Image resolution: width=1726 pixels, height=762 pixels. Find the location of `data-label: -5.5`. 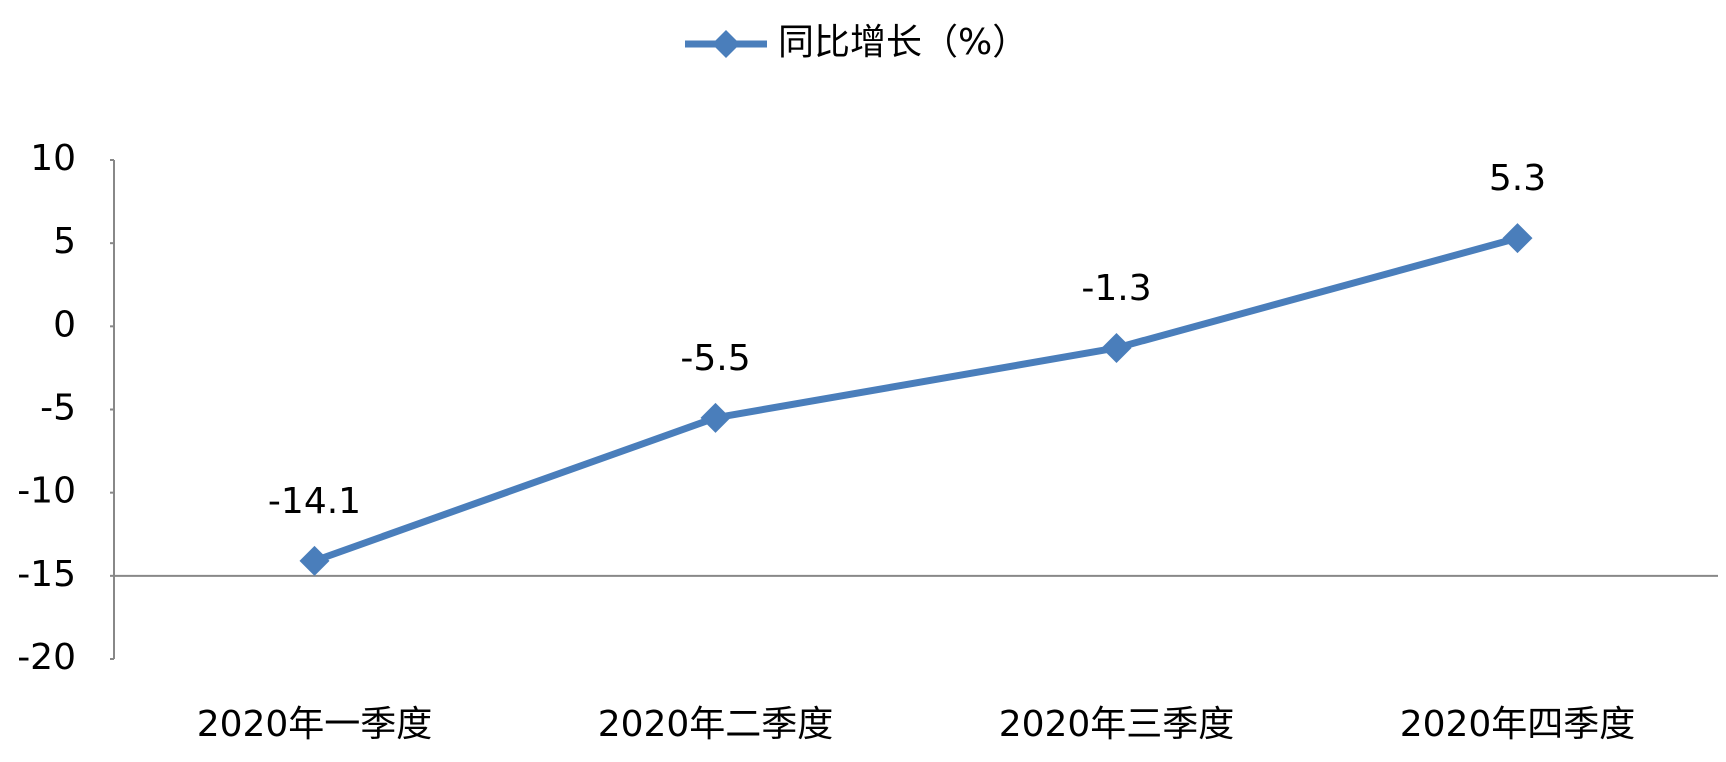

data-label: -5.5 is located at coordinates (715, 358).